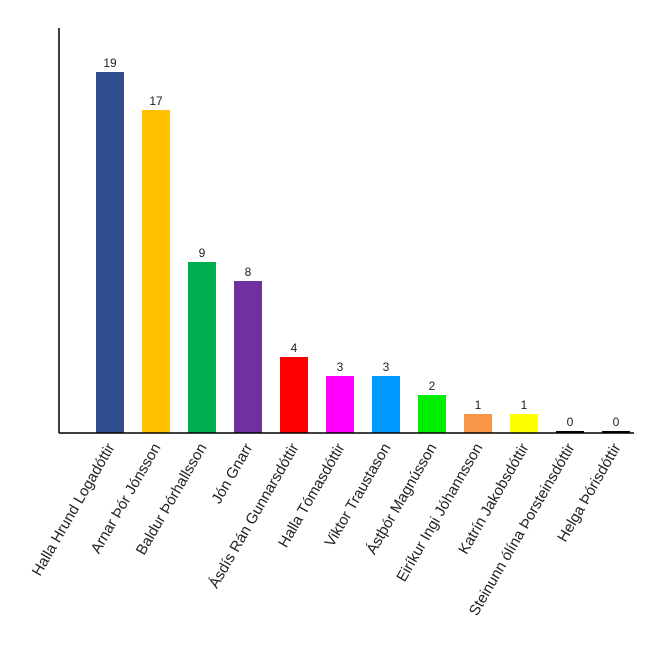 This screenshot has height=670, width=654. Describe the element at coordinates (254, 515) in the screenshot. I see `category-label-asdis-ran-gunnarsdottir: Ásdís Rán Gunnarsdóttir` at that location.